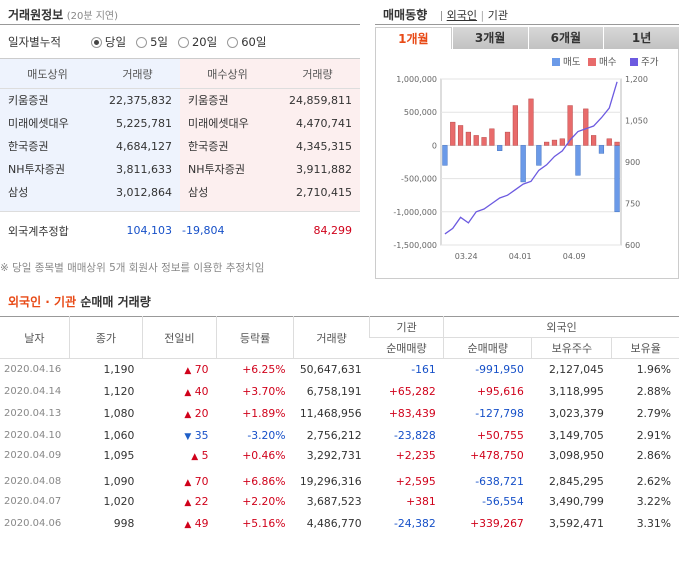 The image size is (695, 563). Describe the element at coordinates (159, 42) in the screenshot. I see `radio-label: 5일` at that location.